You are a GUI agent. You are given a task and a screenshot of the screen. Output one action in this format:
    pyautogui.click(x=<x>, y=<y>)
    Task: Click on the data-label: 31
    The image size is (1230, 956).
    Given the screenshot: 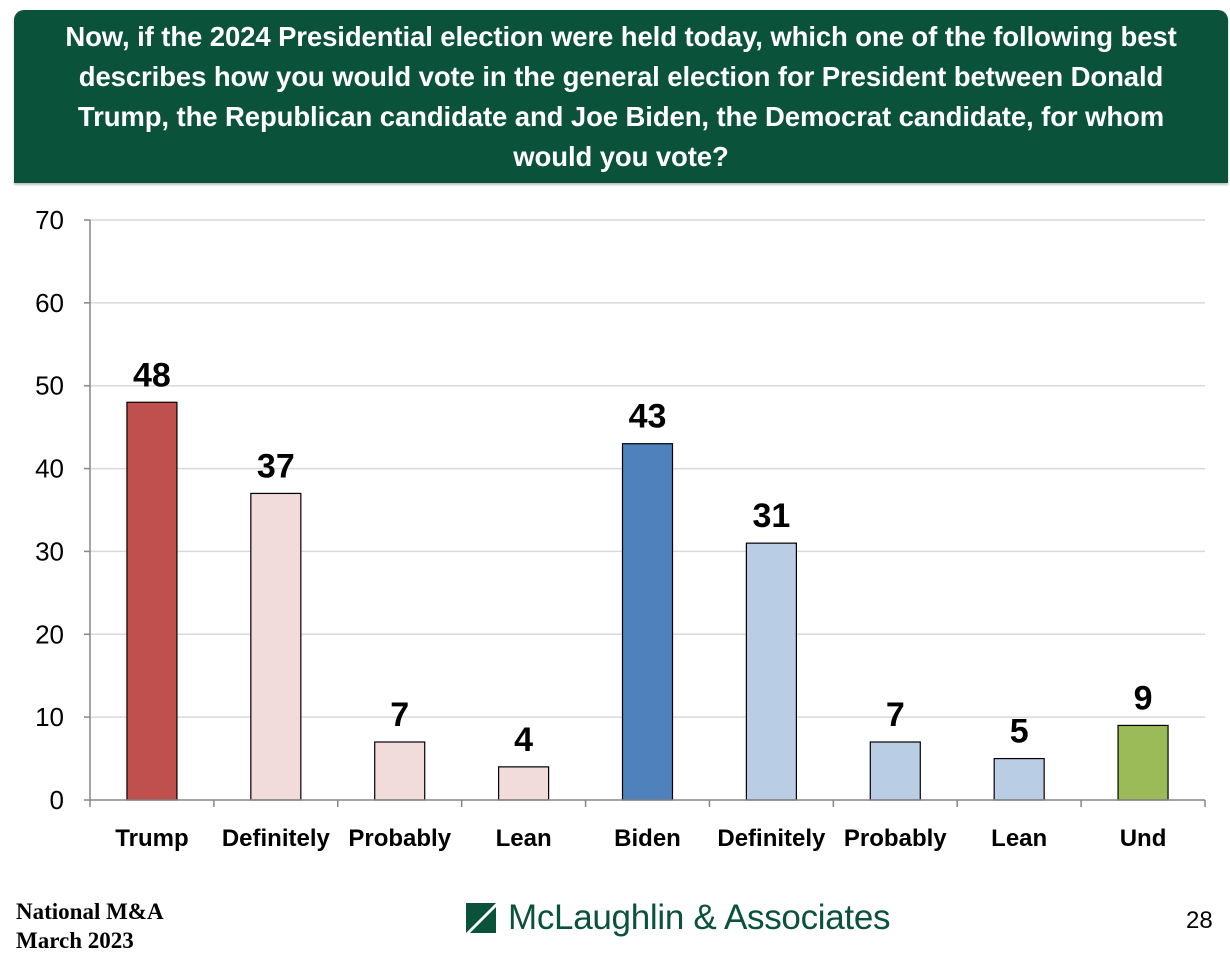 What is the action you would take?
    pyautogui.click(x=771, y=516)
    